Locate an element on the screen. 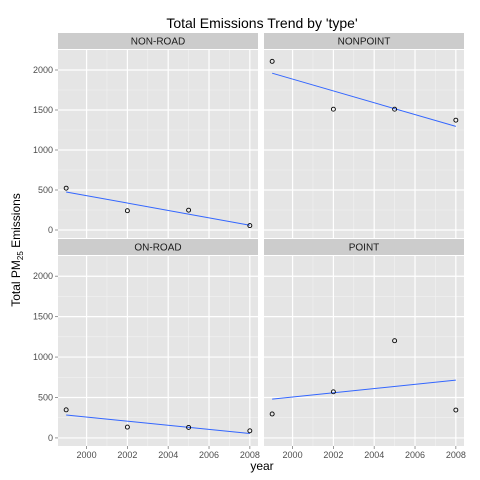  facet-label: POINT is located at coordinates (364, 248).